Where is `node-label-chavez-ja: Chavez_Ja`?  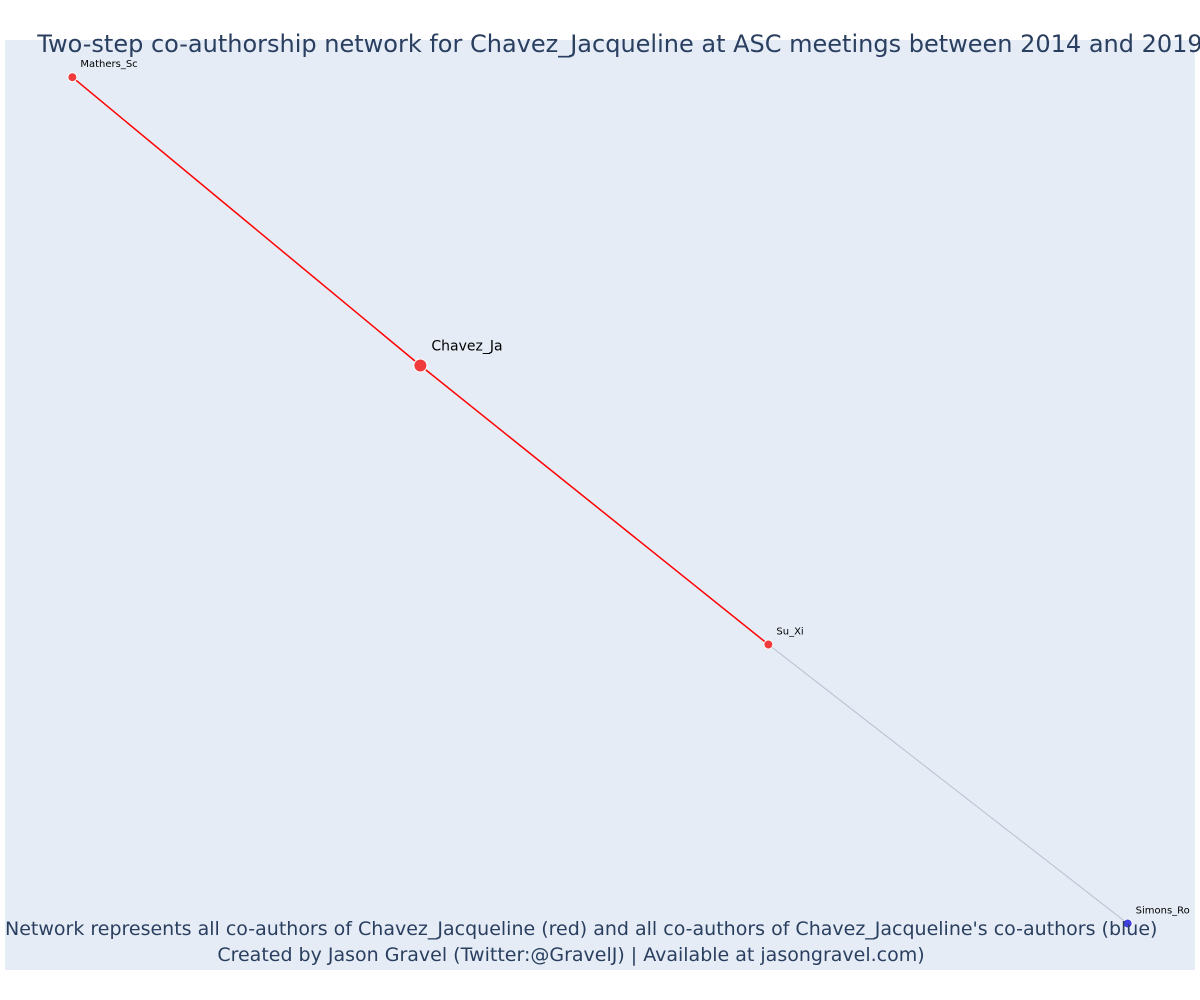
node-label-chavez-ja: Chavez_Ja is located at coordinates (466, 347).